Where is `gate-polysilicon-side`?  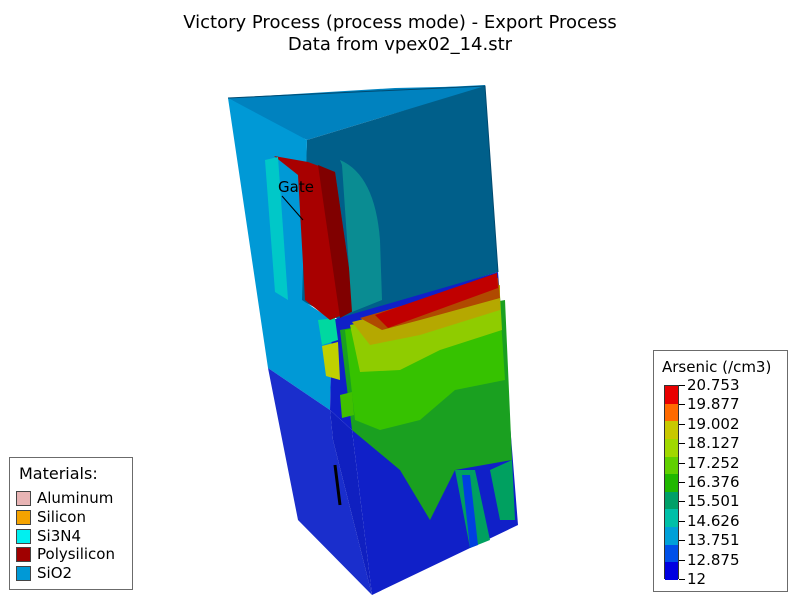 gate-polysilicon-side is located at coordinates (336, 241).